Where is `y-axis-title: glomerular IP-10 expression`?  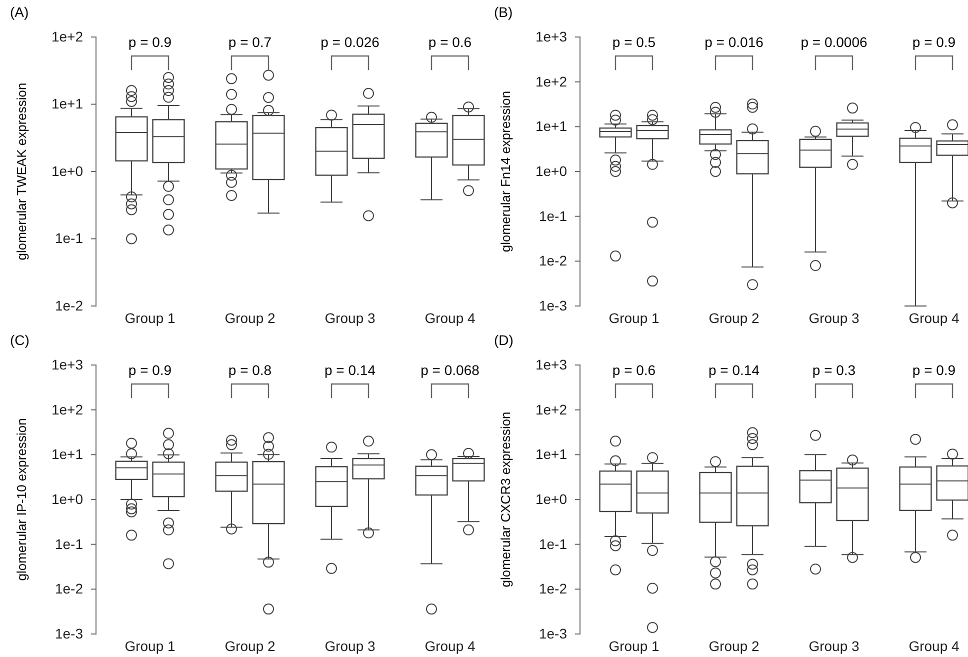
y-axis-title: glomerular IP-10 expression is located at coordinates (21, 499).